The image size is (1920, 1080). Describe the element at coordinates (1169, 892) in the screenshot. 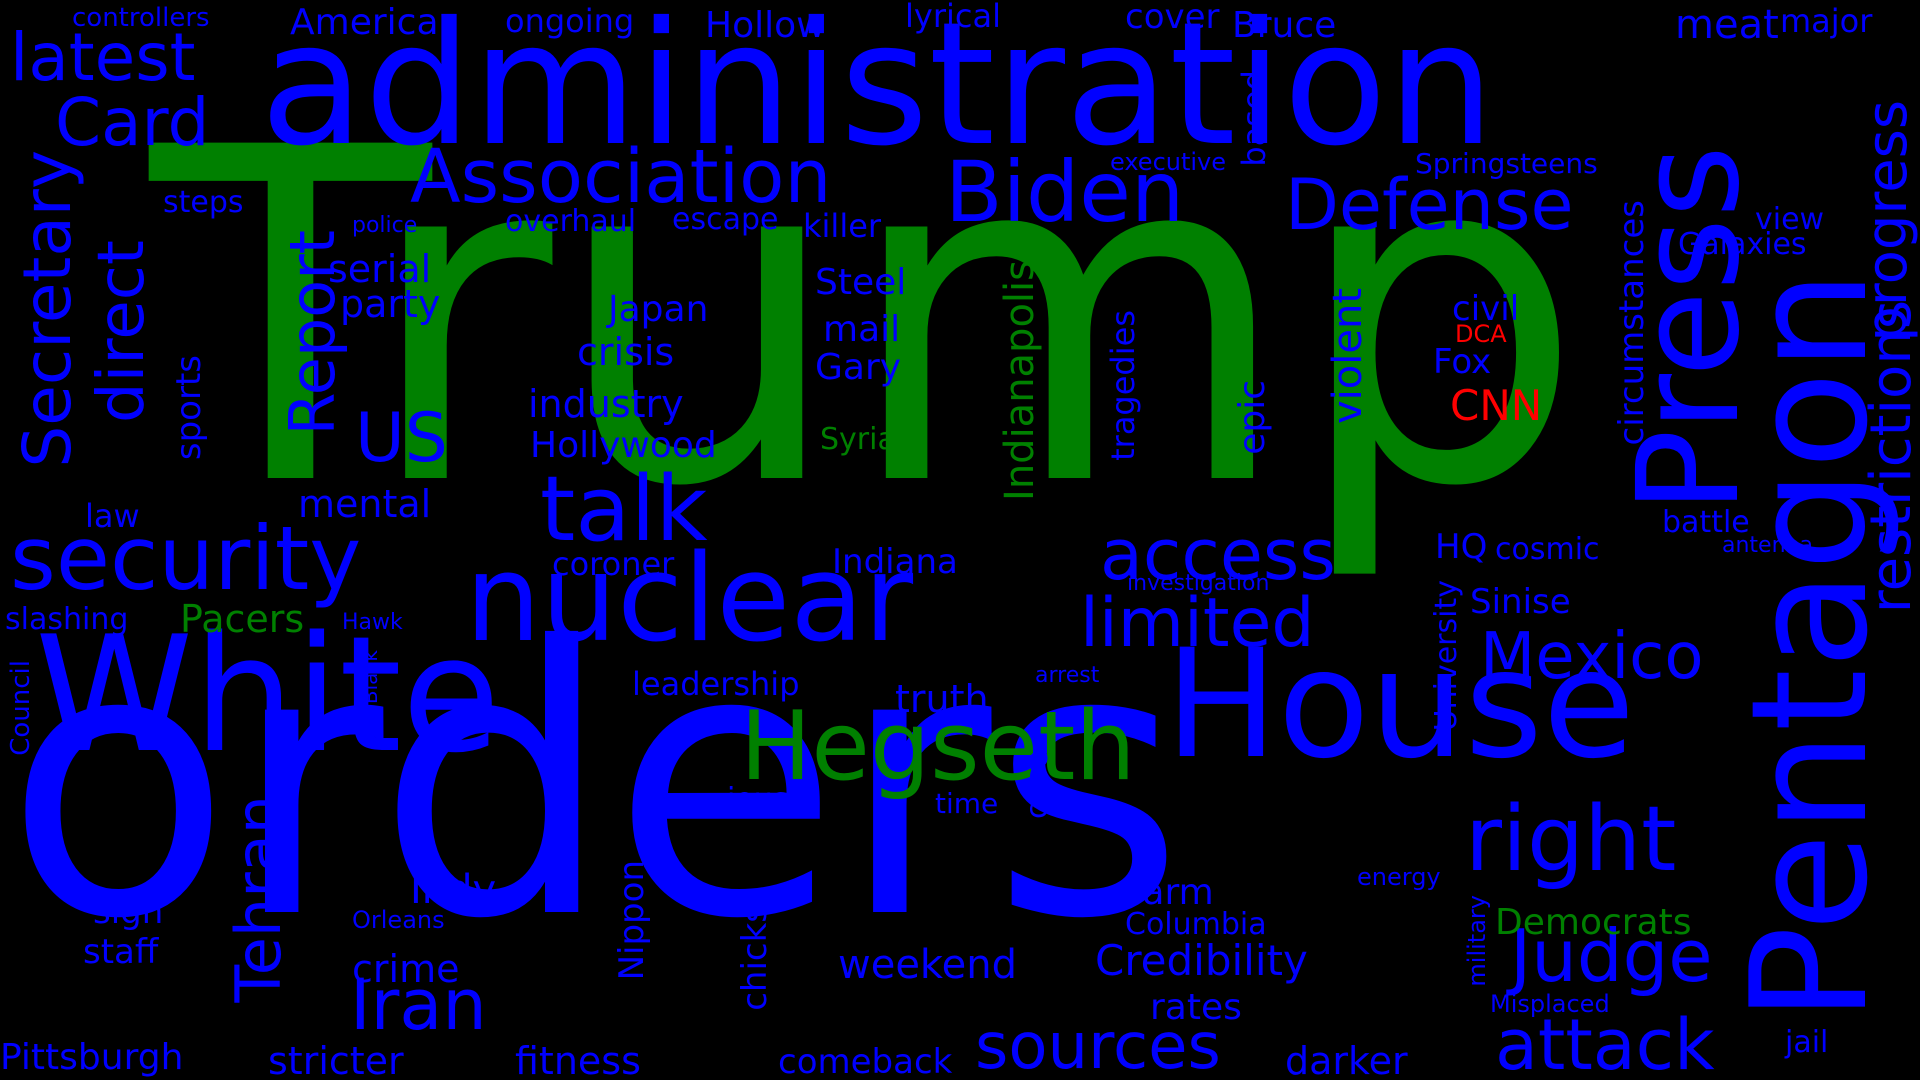

I see `word-farm: Farm` at that location.